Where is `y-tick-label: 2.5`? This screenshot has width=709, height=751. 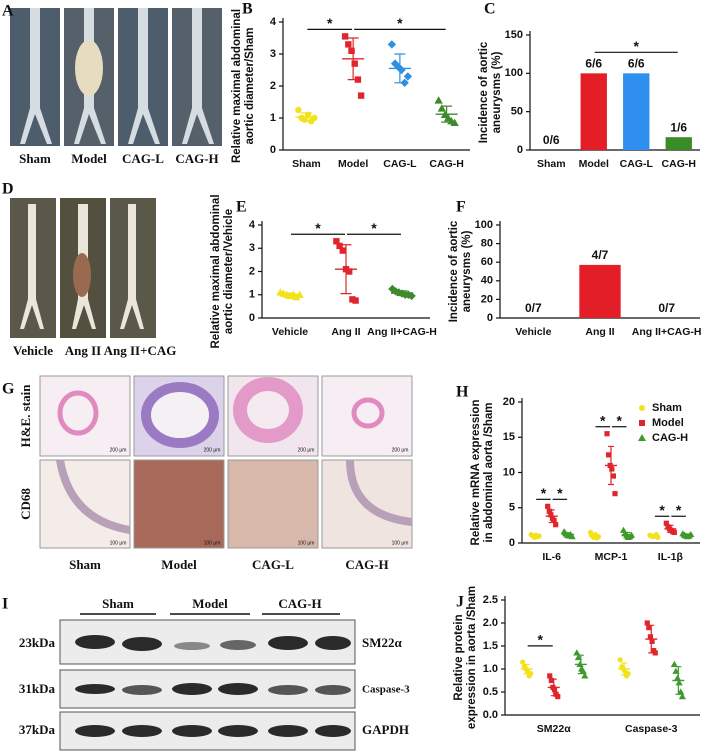 y-tick-label: 2.5 is located at coordinates (490, 600).